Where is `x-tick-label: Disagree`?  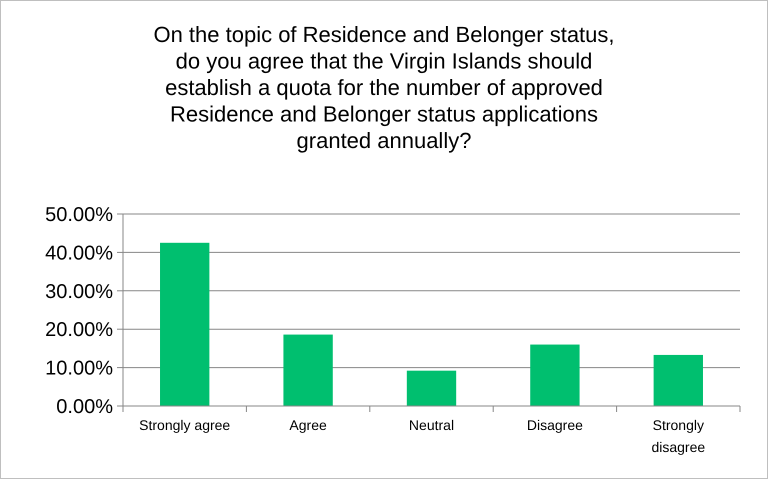
x-tick-label: Disagree is located at coordinates (555, 425).